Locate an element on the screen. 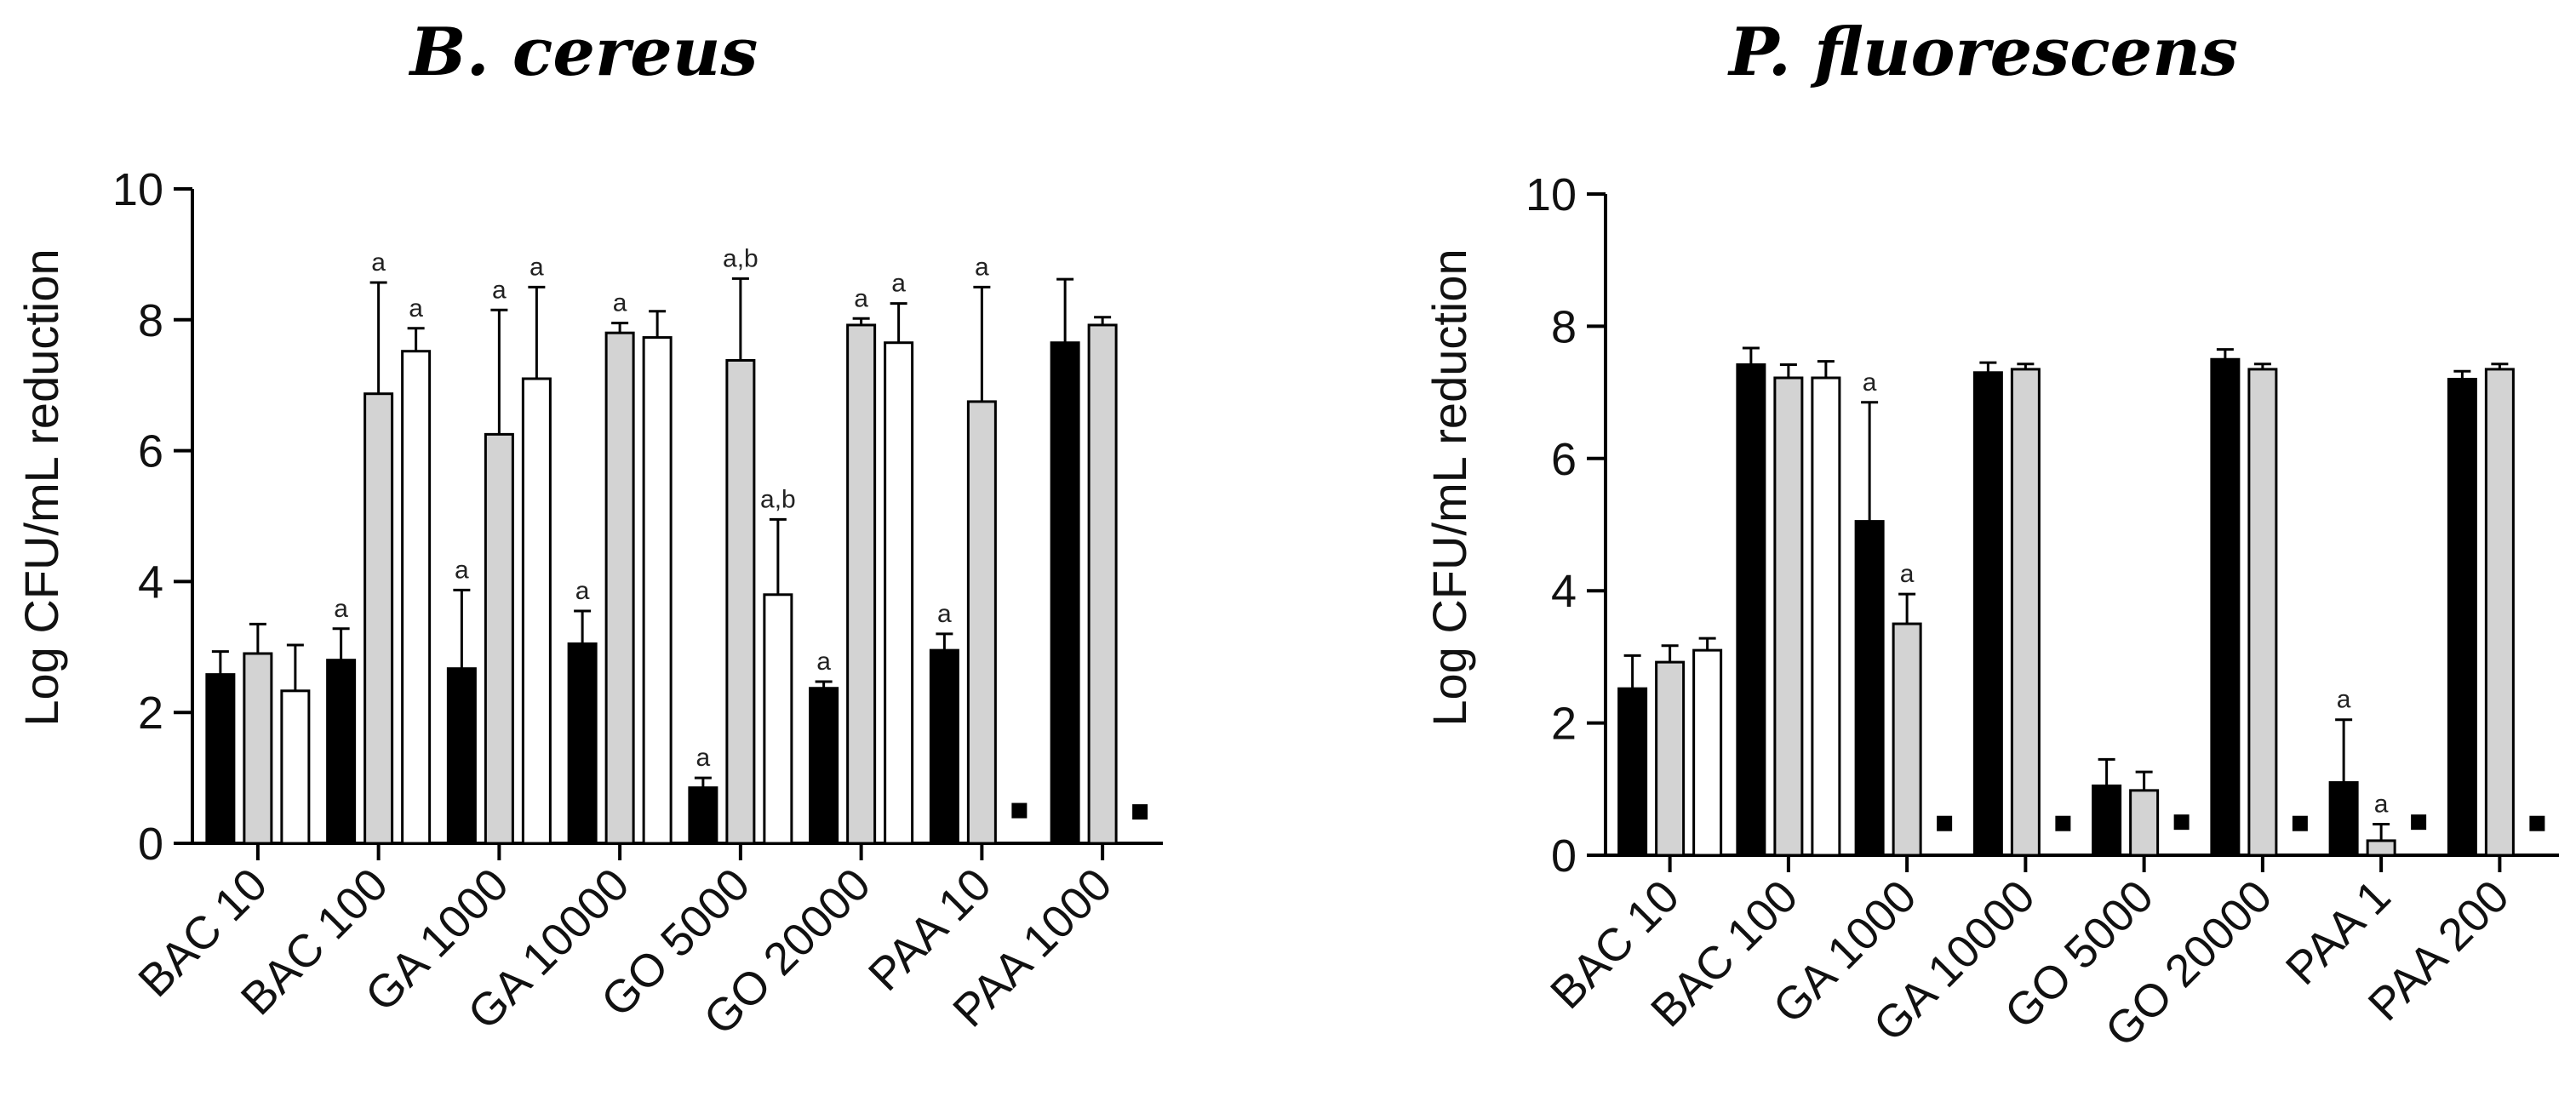  chart-title: P. fluorescens is located at coordinates (1983, 52).